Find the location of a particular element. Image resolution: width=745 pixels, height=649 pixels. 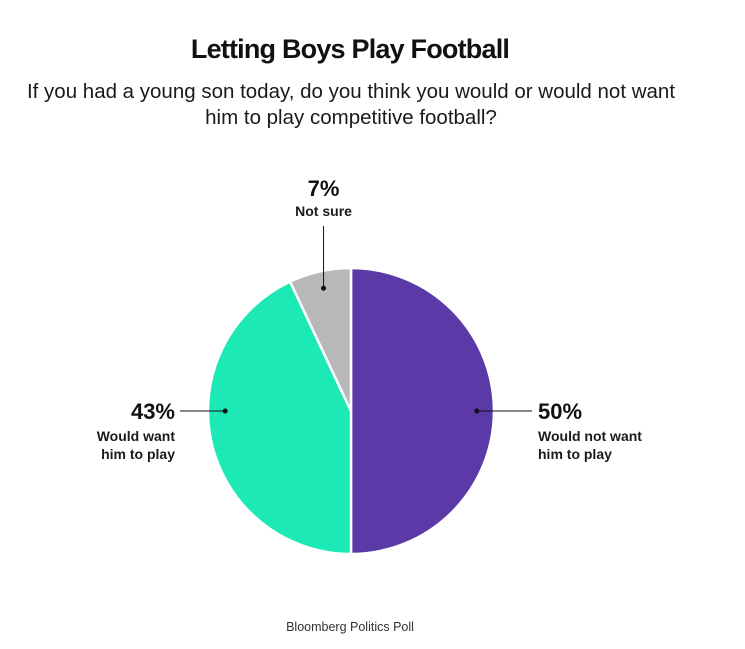

slice-value-label-0: 50% is located at coordinates (560, 411).